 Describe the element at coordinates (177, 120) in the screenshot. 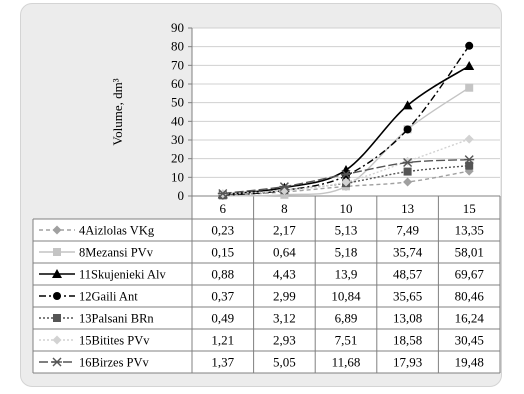

I see `y-tick-label: 40` at that location.